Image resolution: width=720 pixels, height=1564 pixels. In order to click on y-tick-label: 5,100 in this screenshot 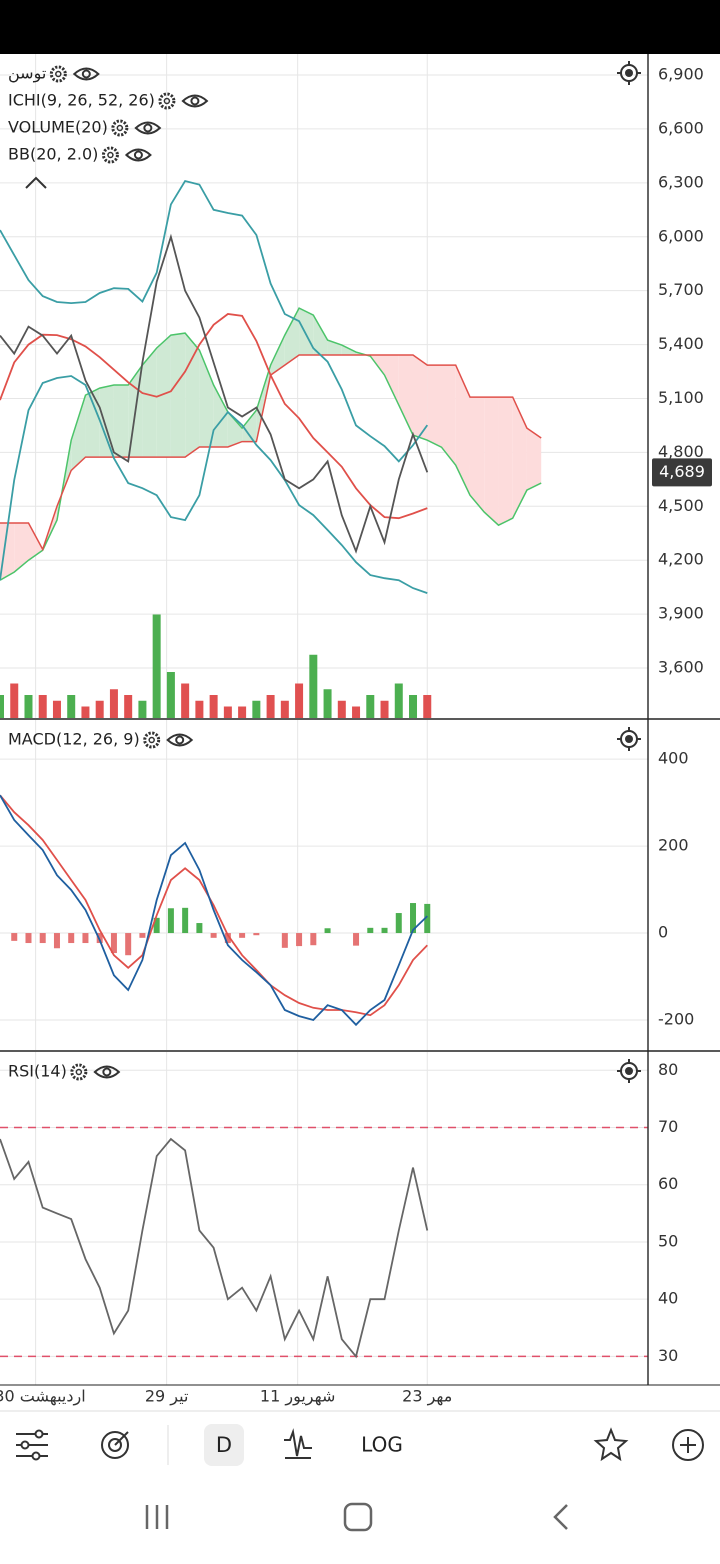, I will do `click(681, 397)`.